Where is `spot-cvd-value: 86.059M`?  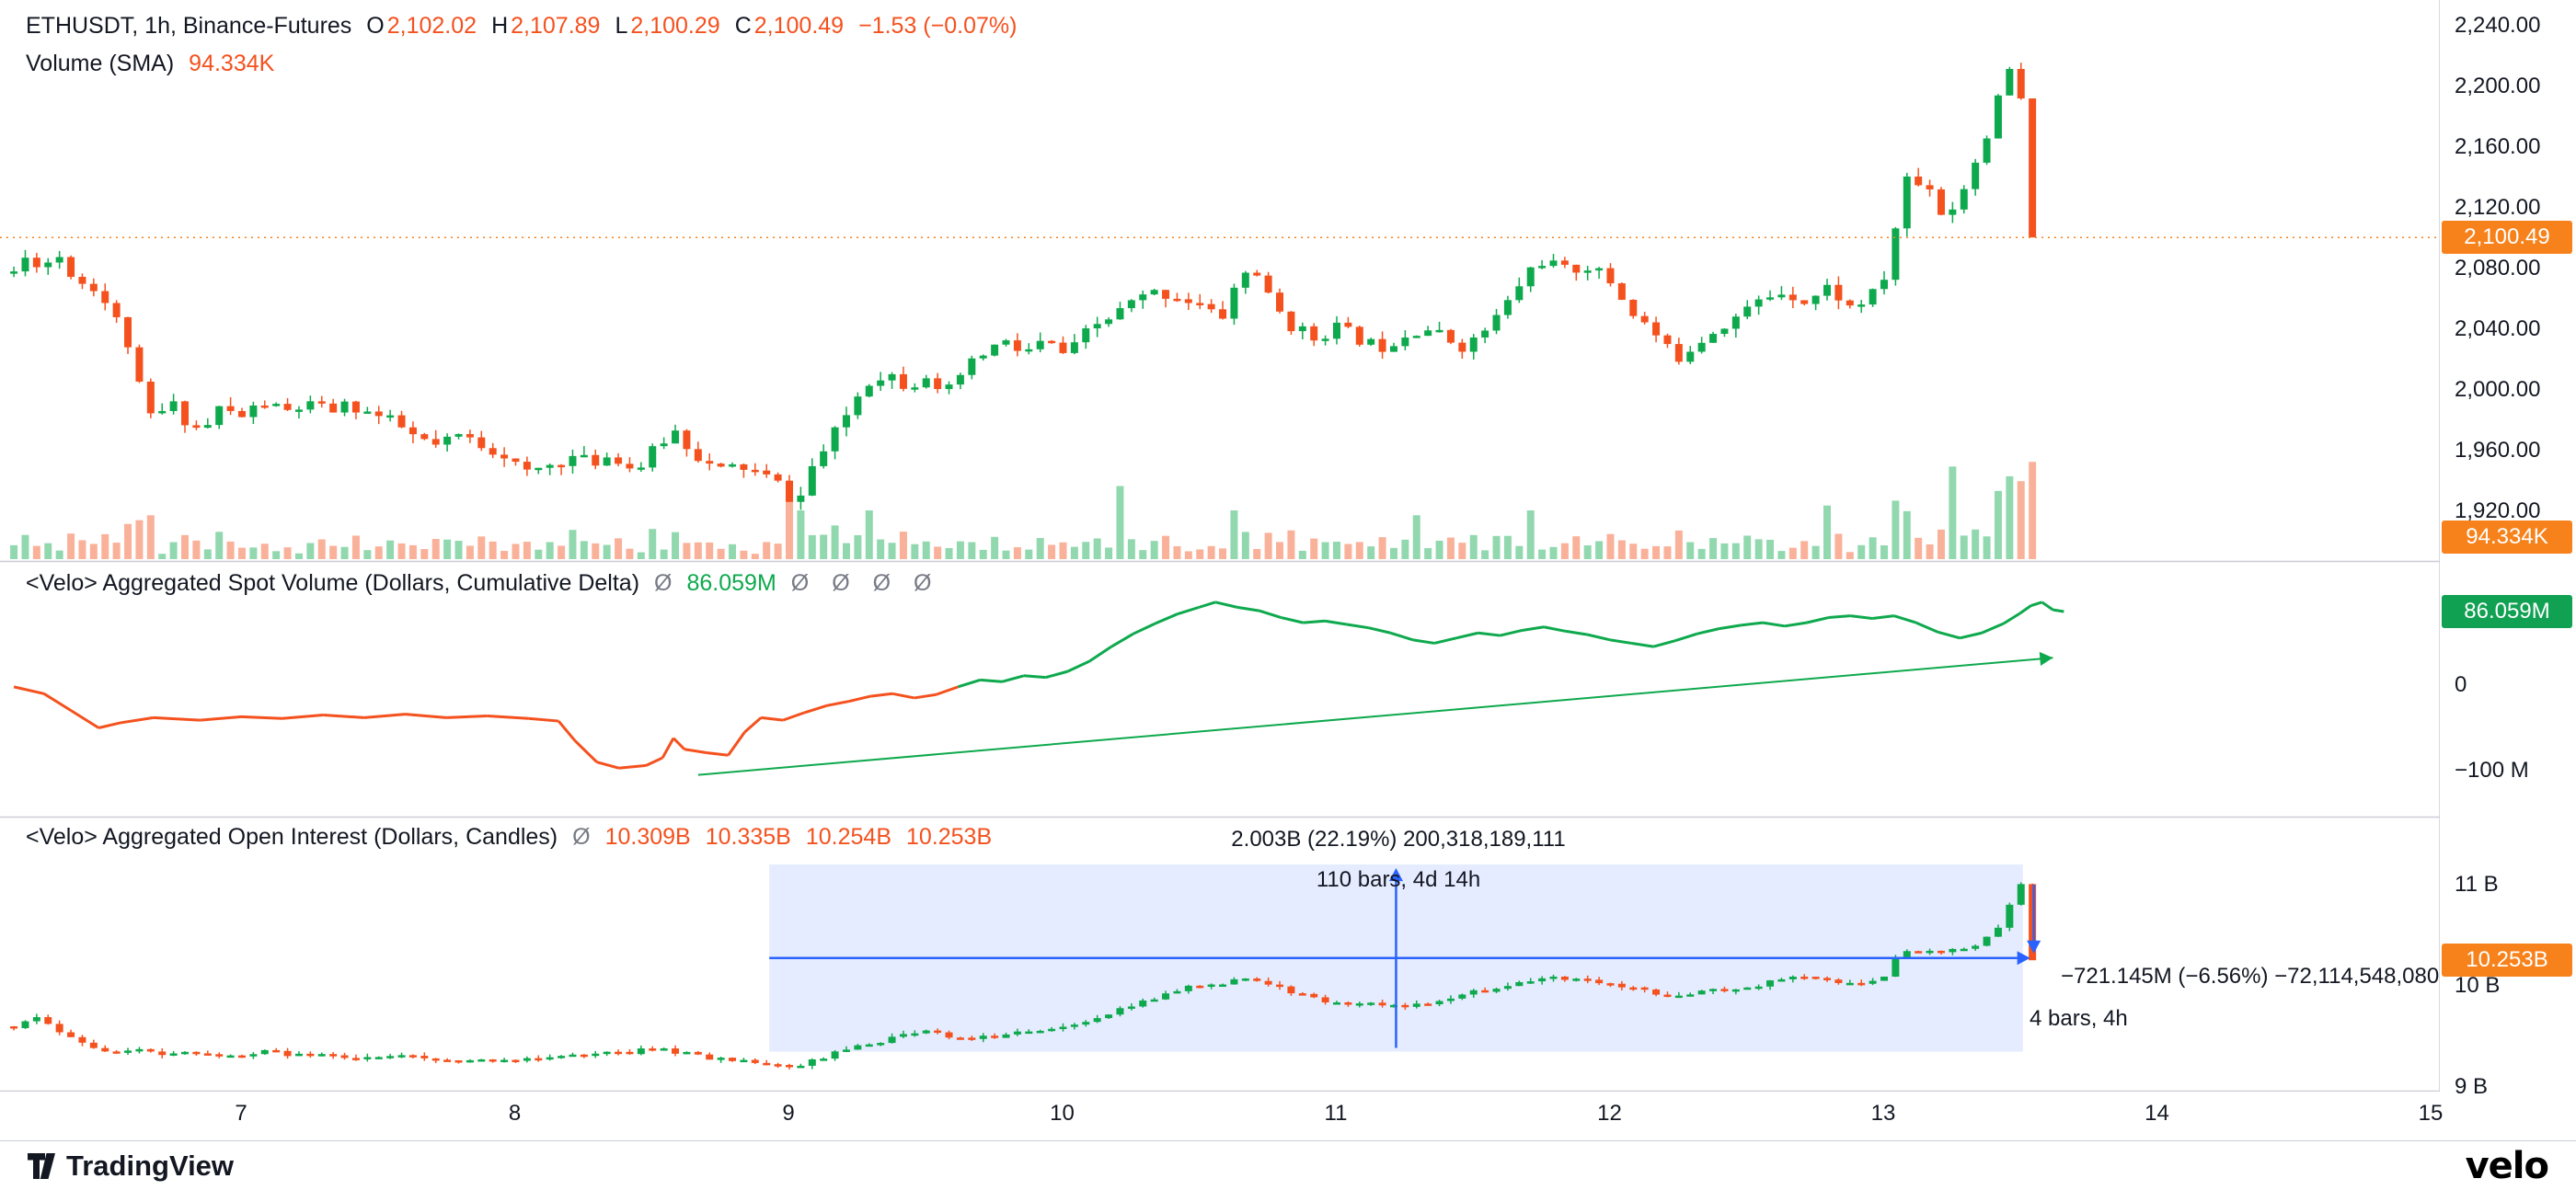 spot-cvd-value: 86.059M is located at coordinates (731, 583).